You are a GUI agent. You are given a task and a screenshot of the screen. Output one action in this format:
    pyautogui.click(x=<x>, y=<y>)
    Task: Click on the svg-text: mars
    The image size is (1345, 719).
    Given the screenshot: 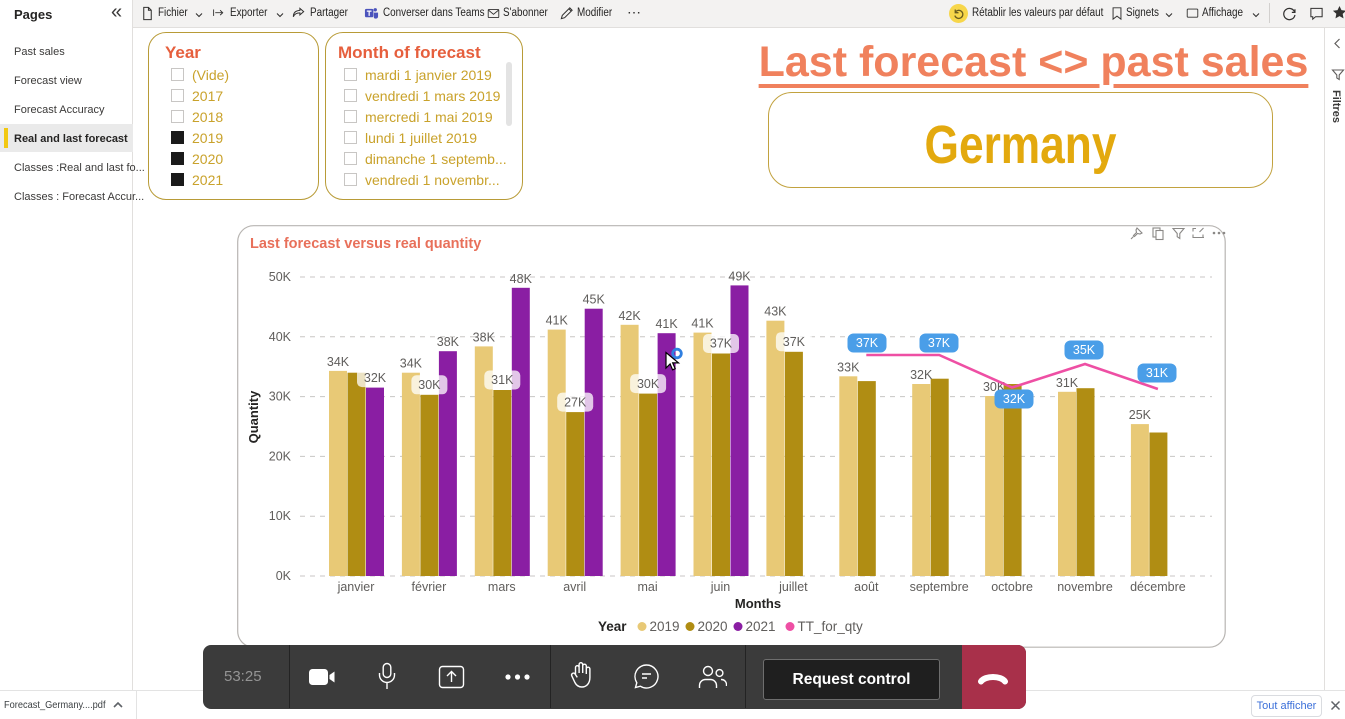 What is the action you would take?
    pyautogui.click(x=502, y=587)
    